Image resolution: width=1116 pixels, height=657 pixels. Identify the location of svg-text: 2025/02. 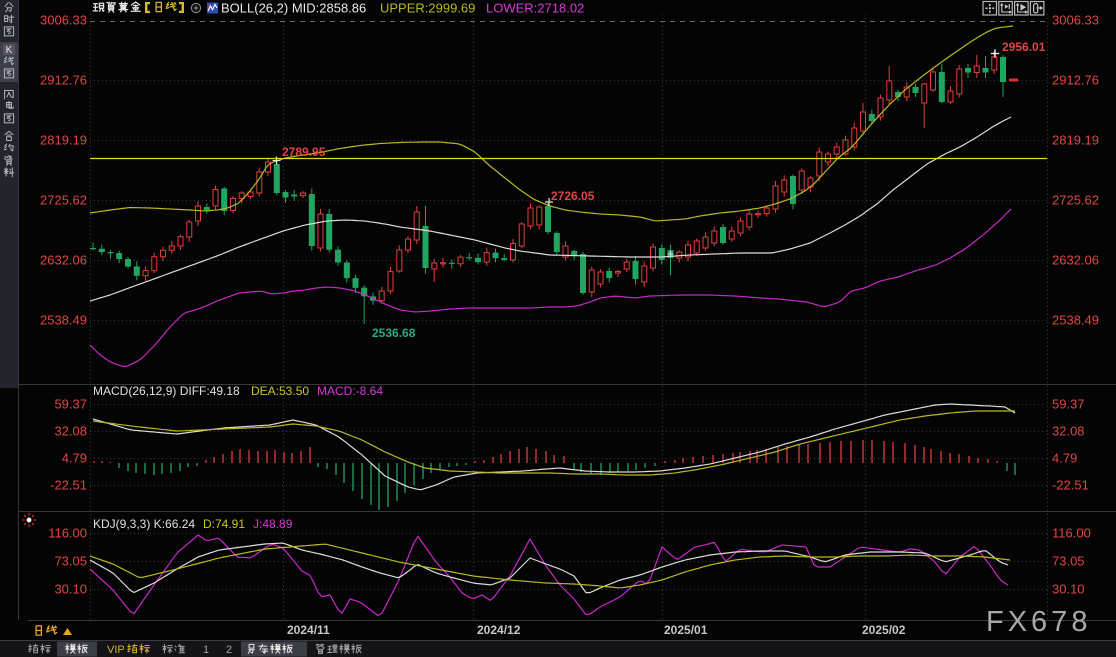
(884, 630).